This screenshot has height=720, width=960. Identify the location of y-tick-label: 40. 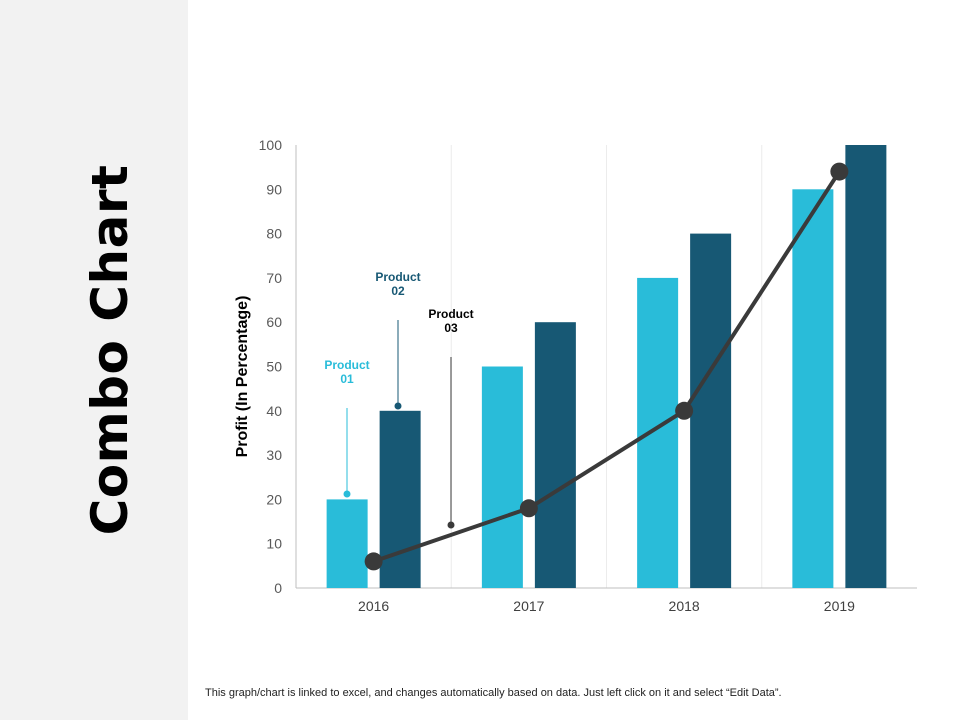
(274, 411).